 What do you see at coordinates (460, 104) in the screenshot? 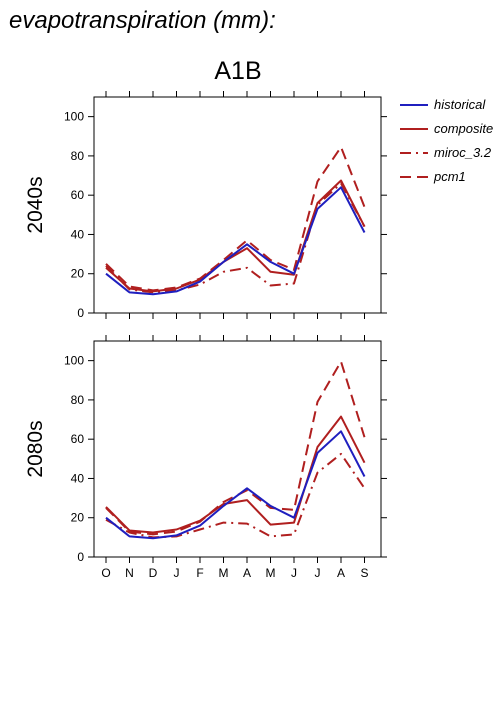
I see `legend-label: historical` at bounding box center [460, 104].